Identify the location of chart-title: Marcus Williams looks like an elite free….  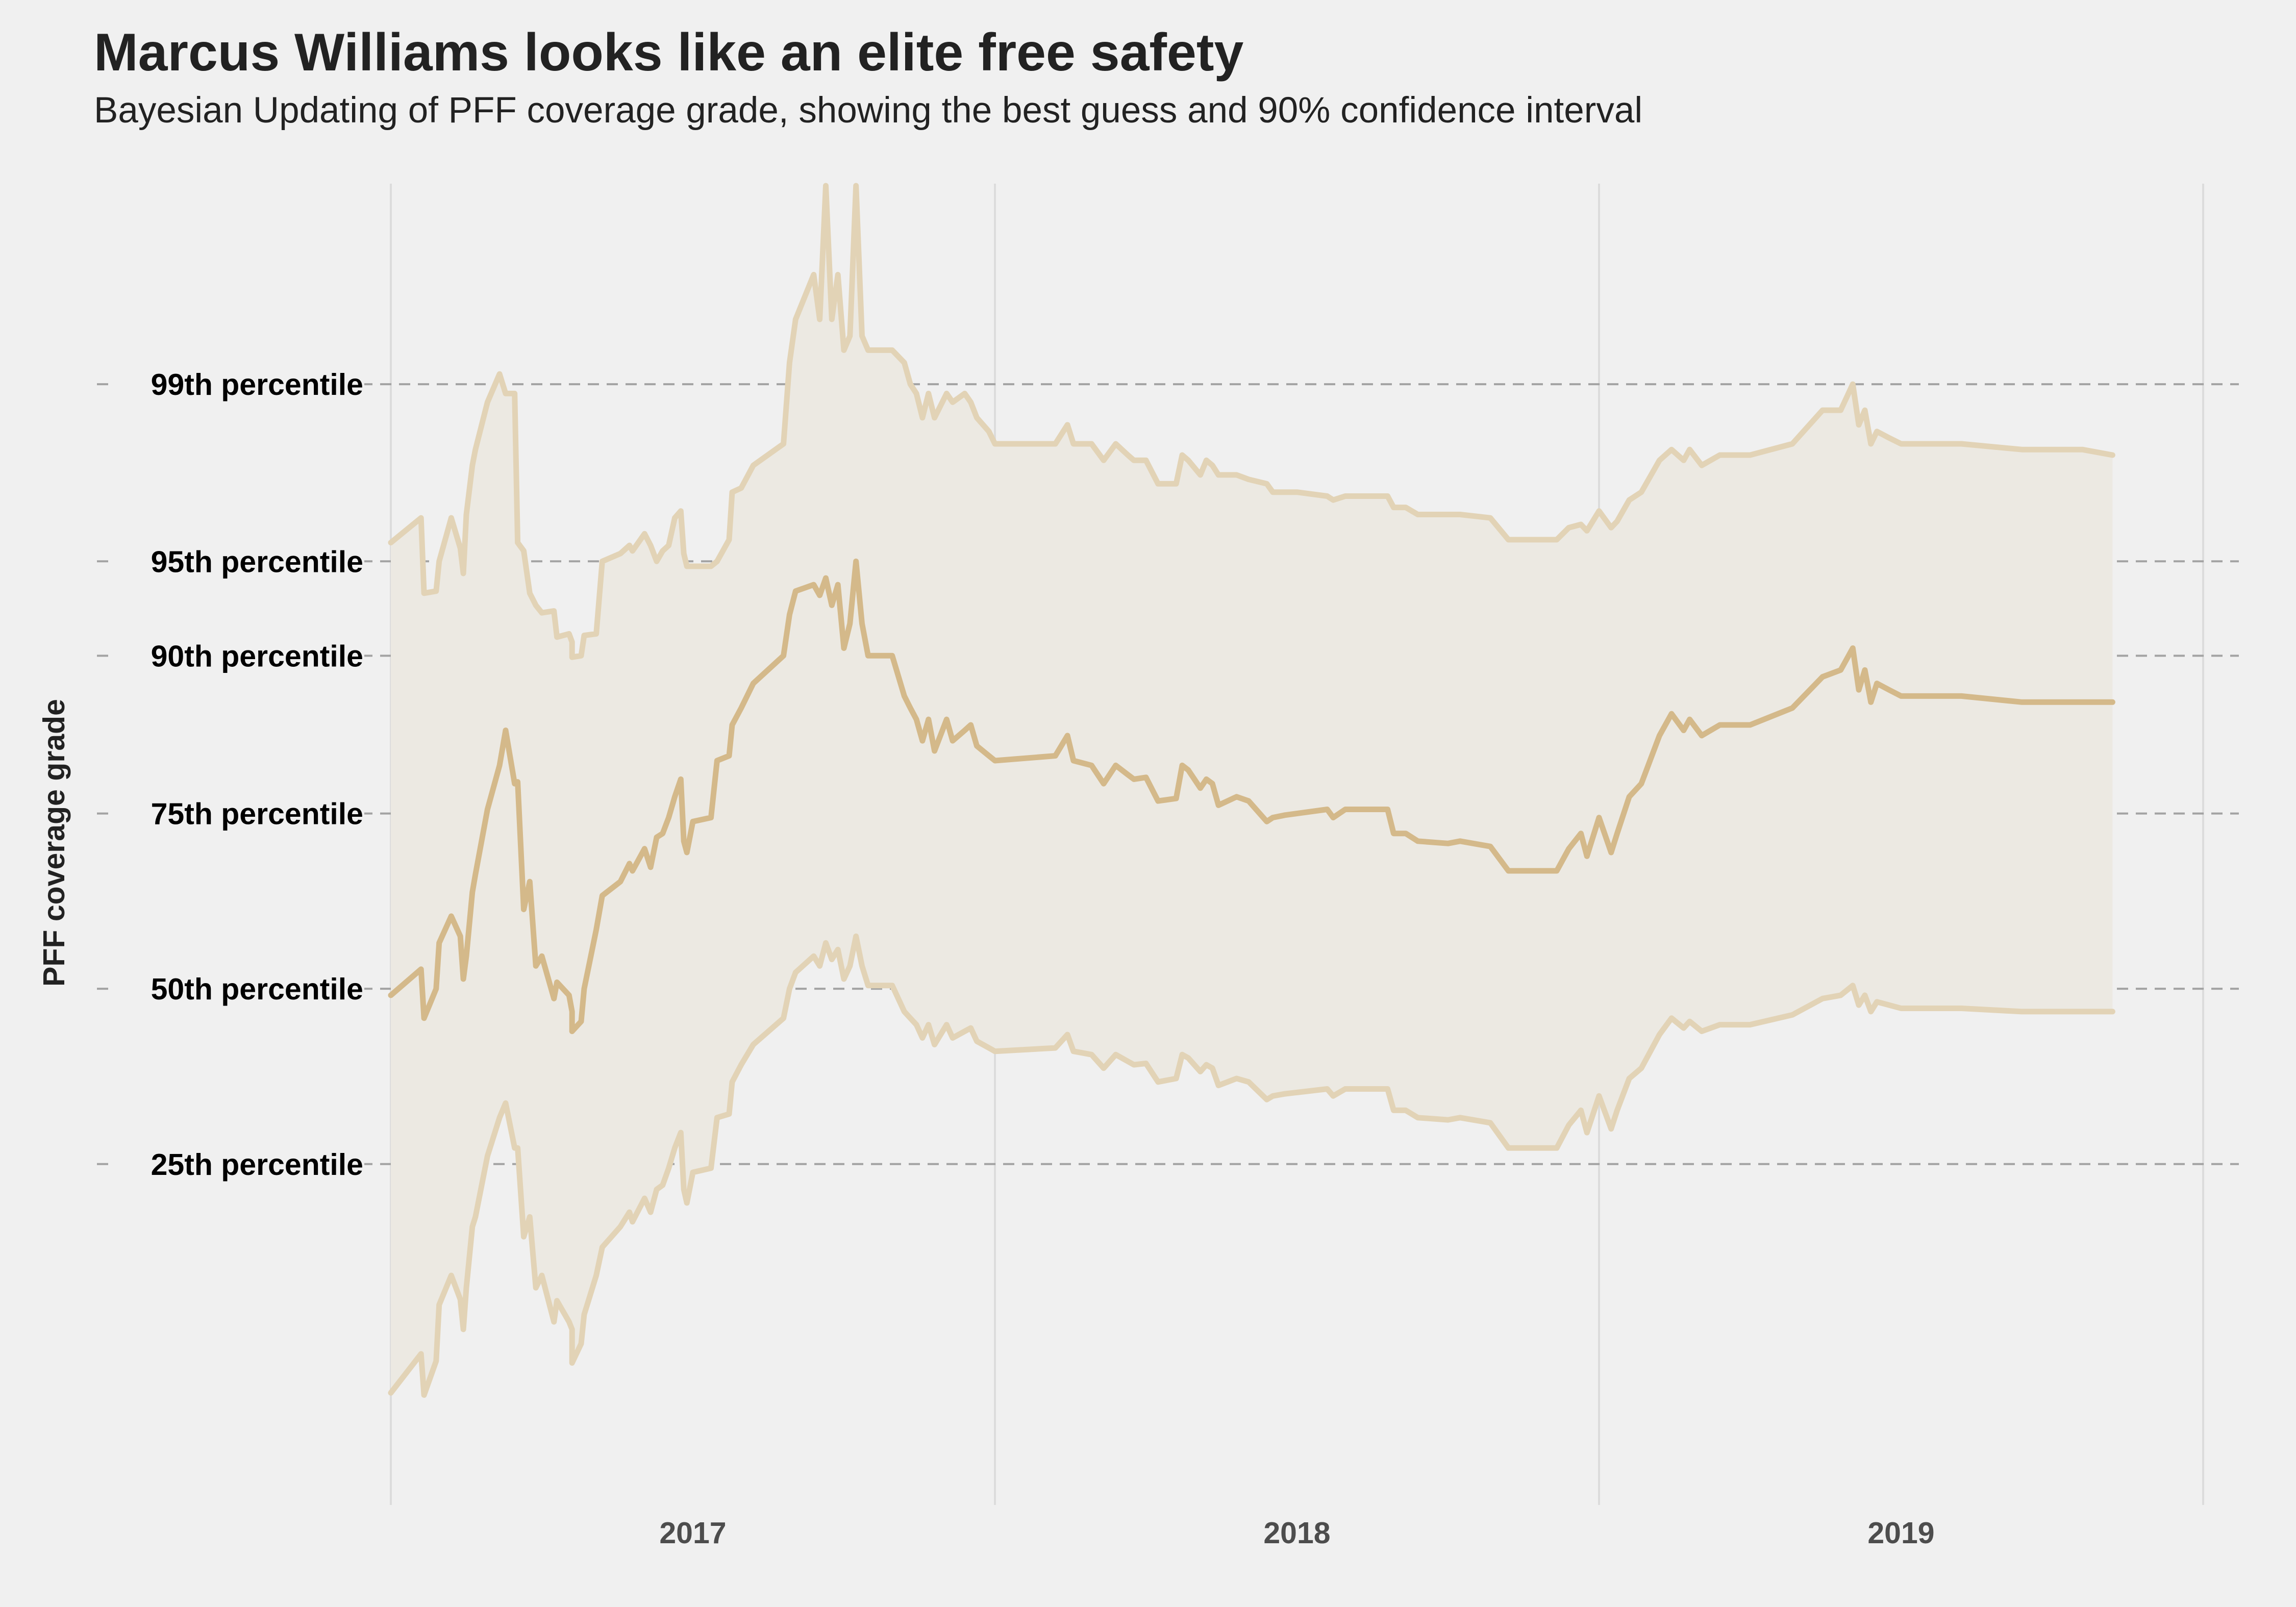
(669, 52).